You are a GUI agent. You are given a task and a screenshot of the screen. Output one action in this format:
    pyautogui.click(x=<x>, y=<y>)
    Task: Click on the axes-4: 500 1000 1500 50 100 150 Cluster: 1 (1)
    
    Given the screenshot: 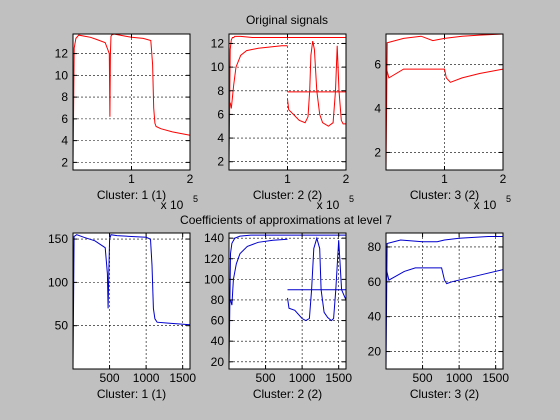 What is the action you would take?
    pyautogui.click(x=122, y=316)
    